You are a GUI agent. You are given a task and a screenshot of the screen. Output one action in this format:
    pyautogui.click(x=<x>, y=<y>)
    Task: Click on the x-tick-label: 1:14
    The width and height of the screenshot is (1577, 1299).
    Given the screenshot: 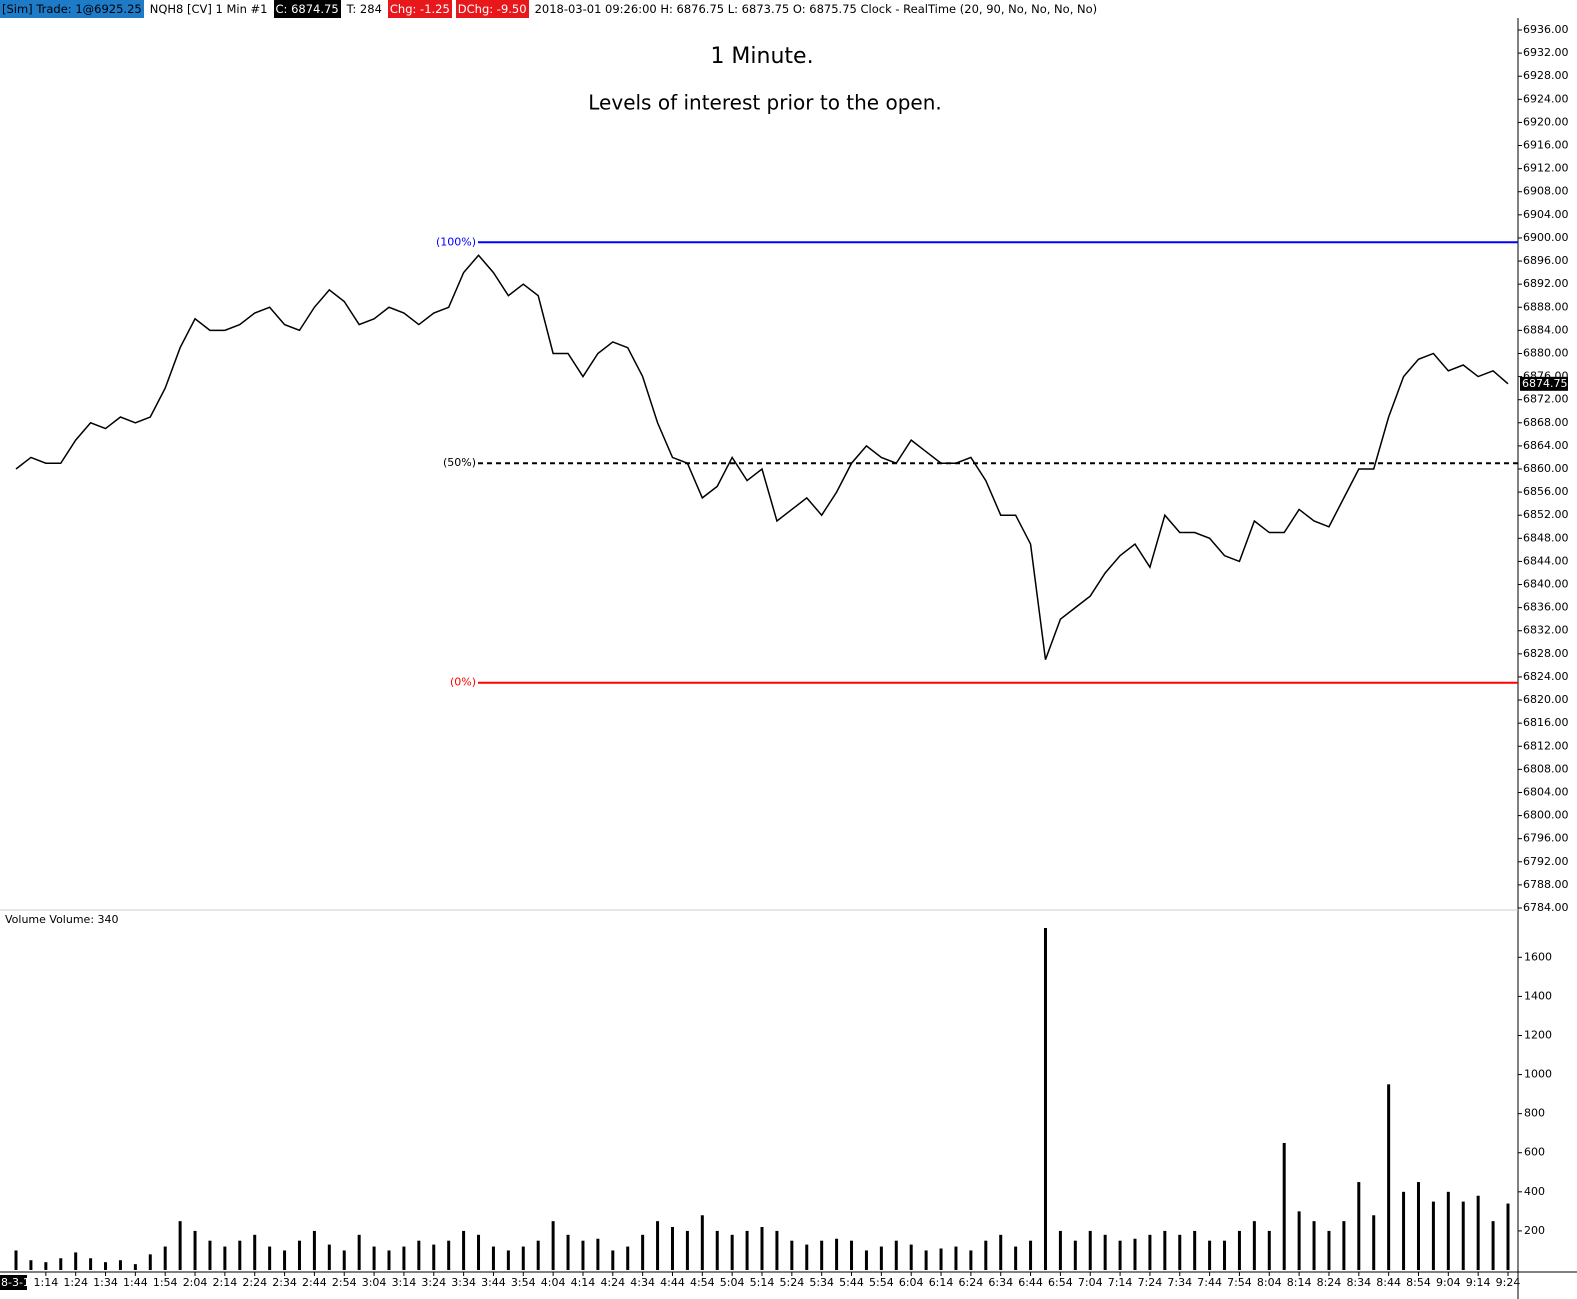 What is the action you would take?
    pyautogui.click(x=45, y=1282)
    